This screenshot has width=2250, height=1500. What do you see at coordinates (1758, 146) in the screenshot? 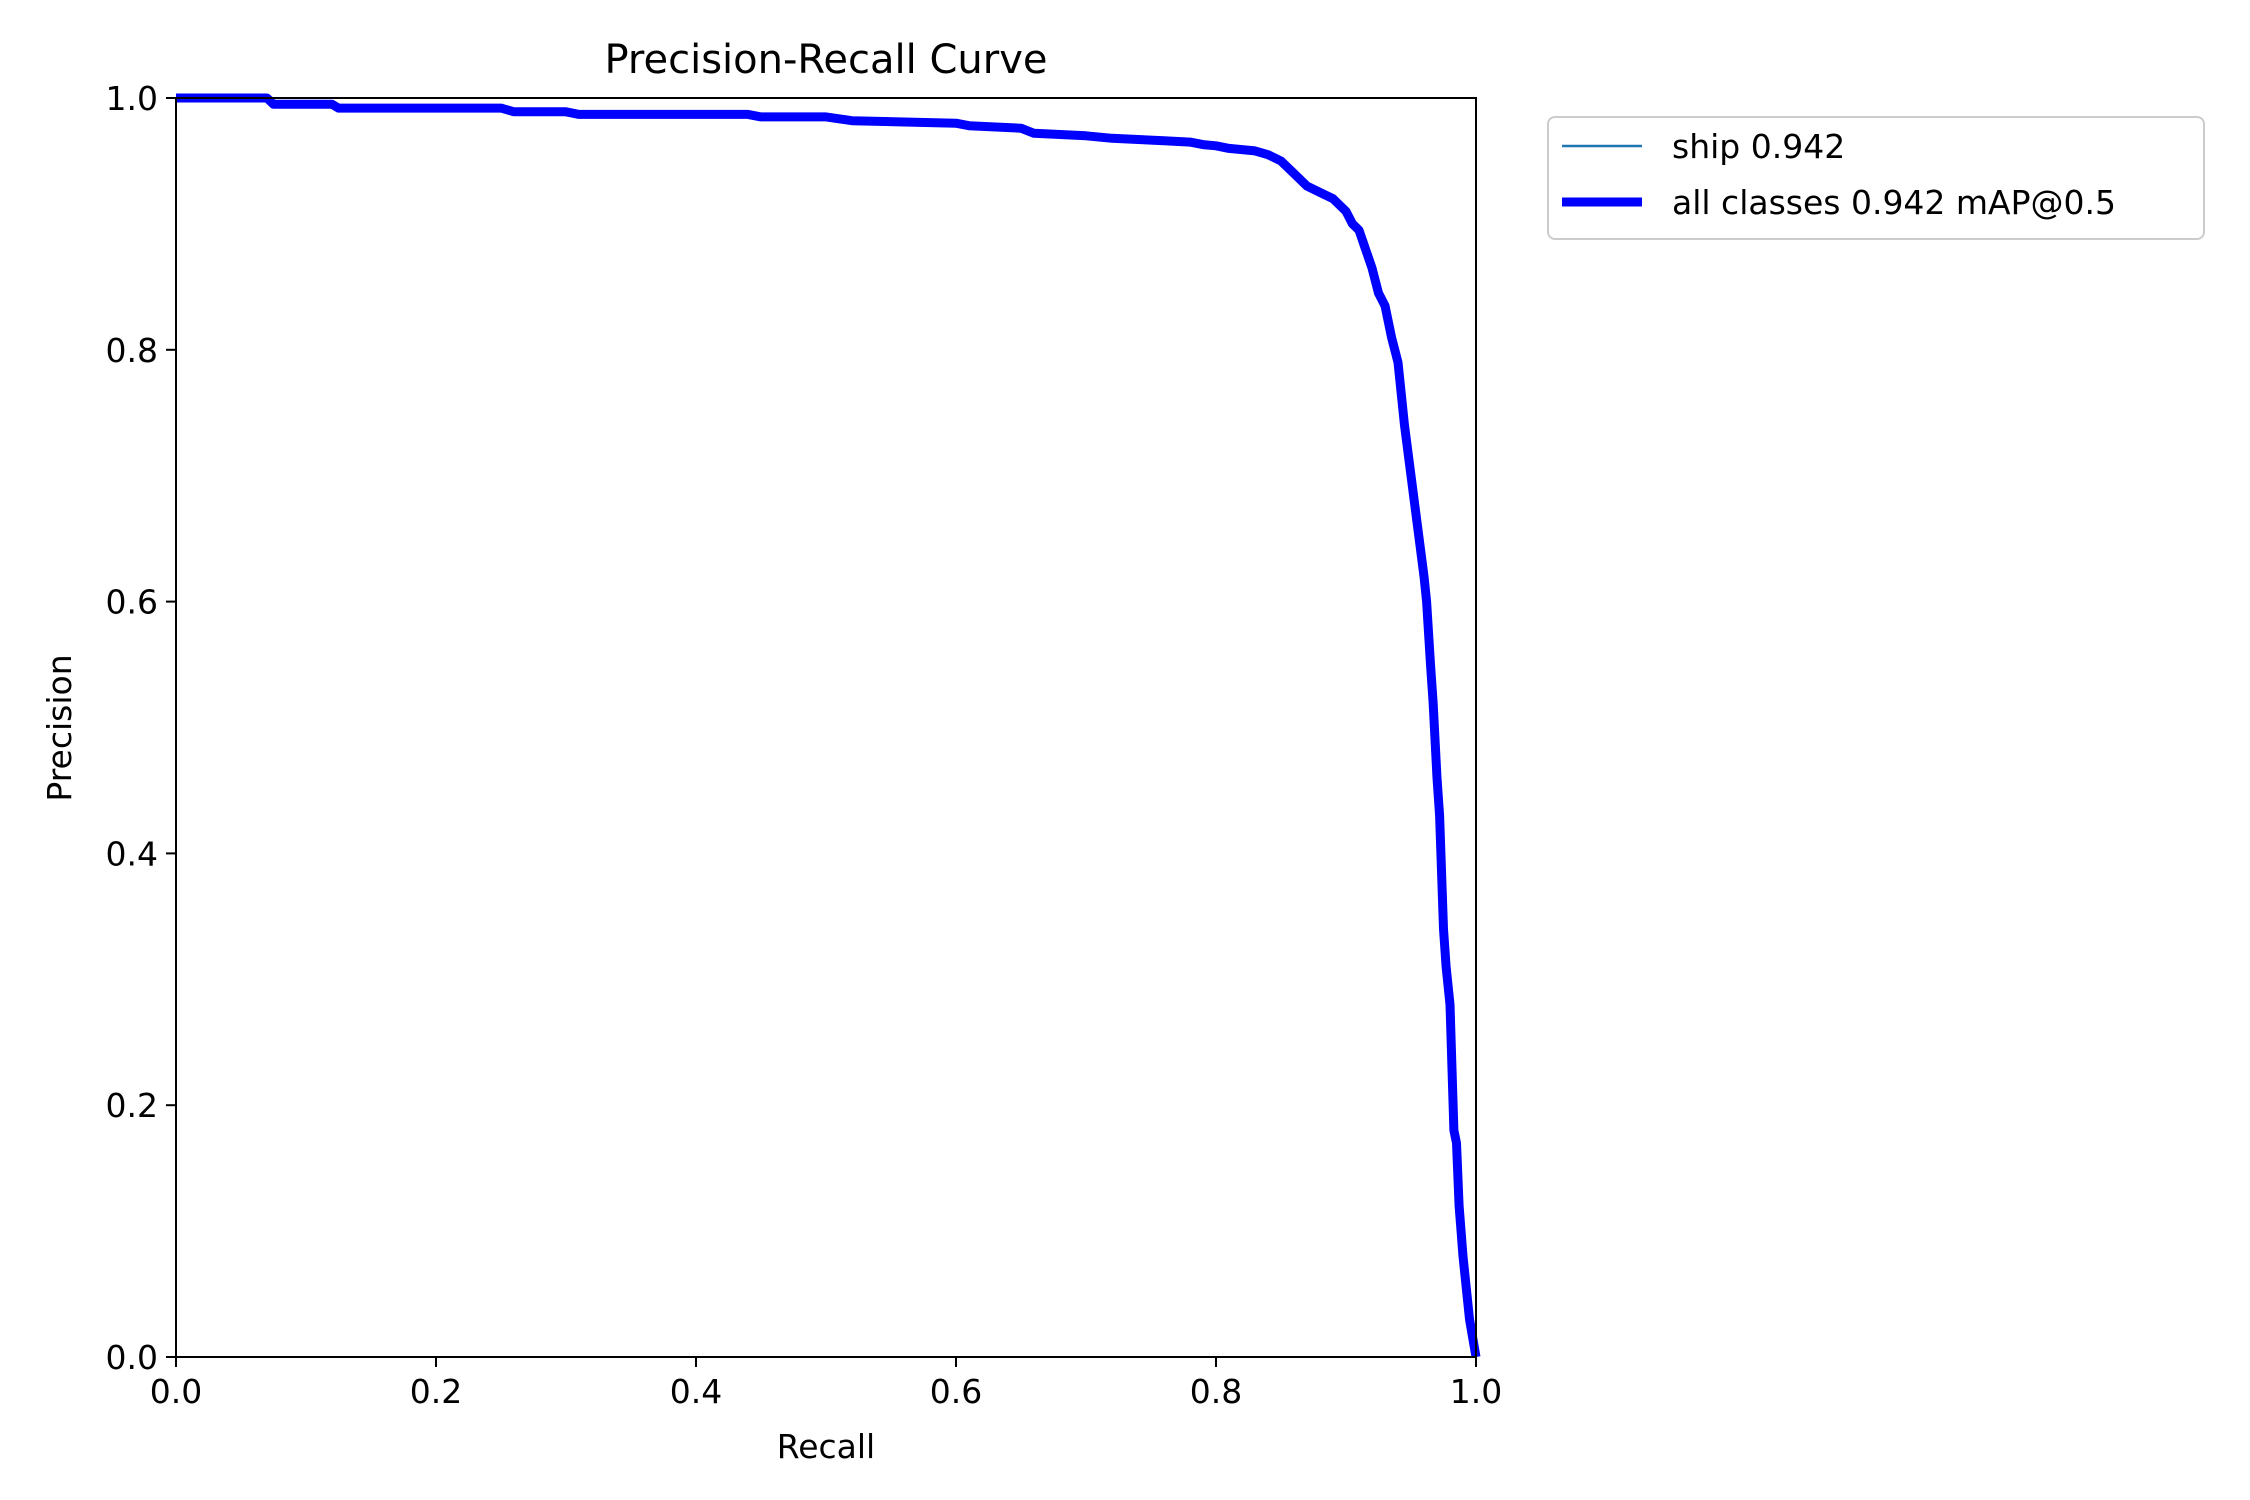
I see `legend-label-ship: ship 0.942` at bounding box center [1758, 146].